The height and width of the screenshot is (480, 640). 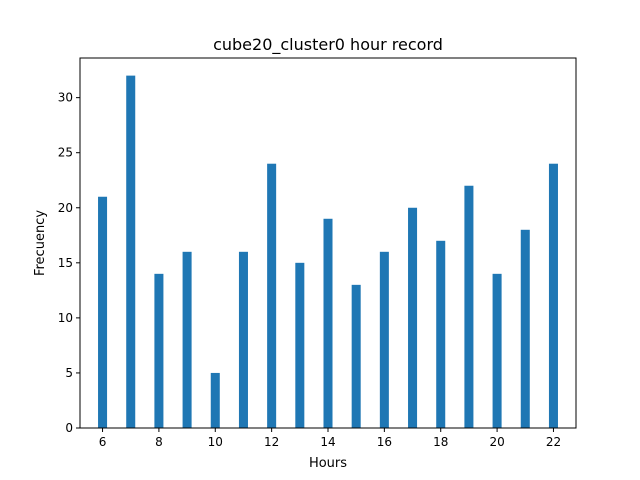 I want to click on y-axis-label: Frecuency, so click(x=40, y=243).